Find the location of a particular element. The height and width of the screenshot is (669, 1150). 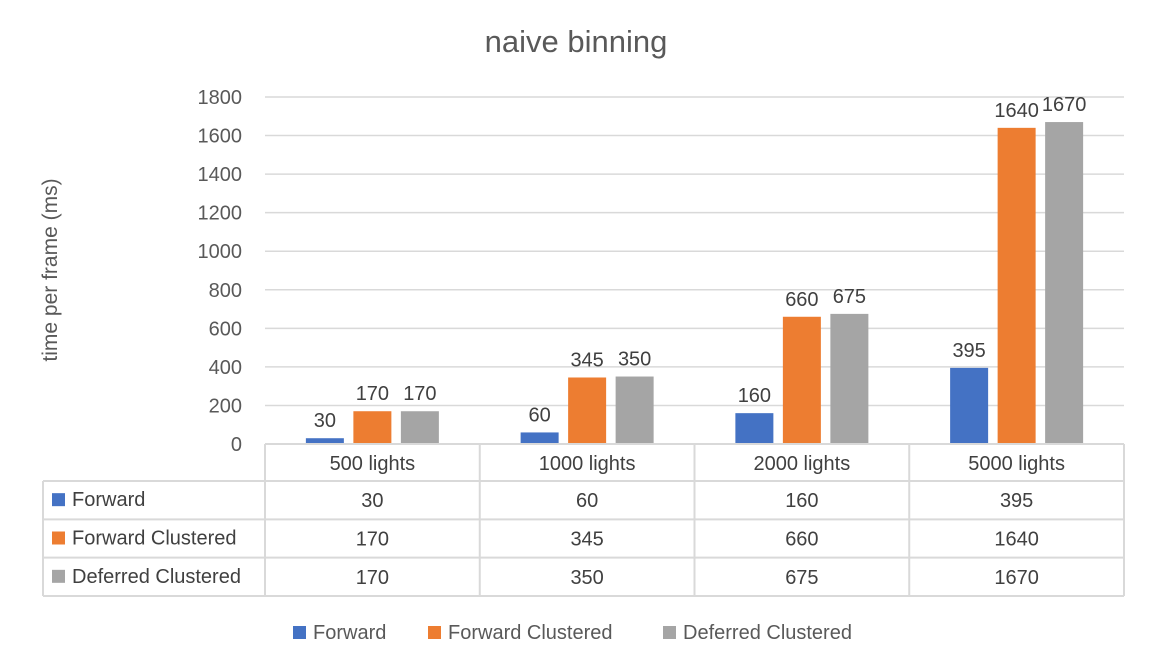

y-tick-label: 800 is located at coordinates (225, 291).